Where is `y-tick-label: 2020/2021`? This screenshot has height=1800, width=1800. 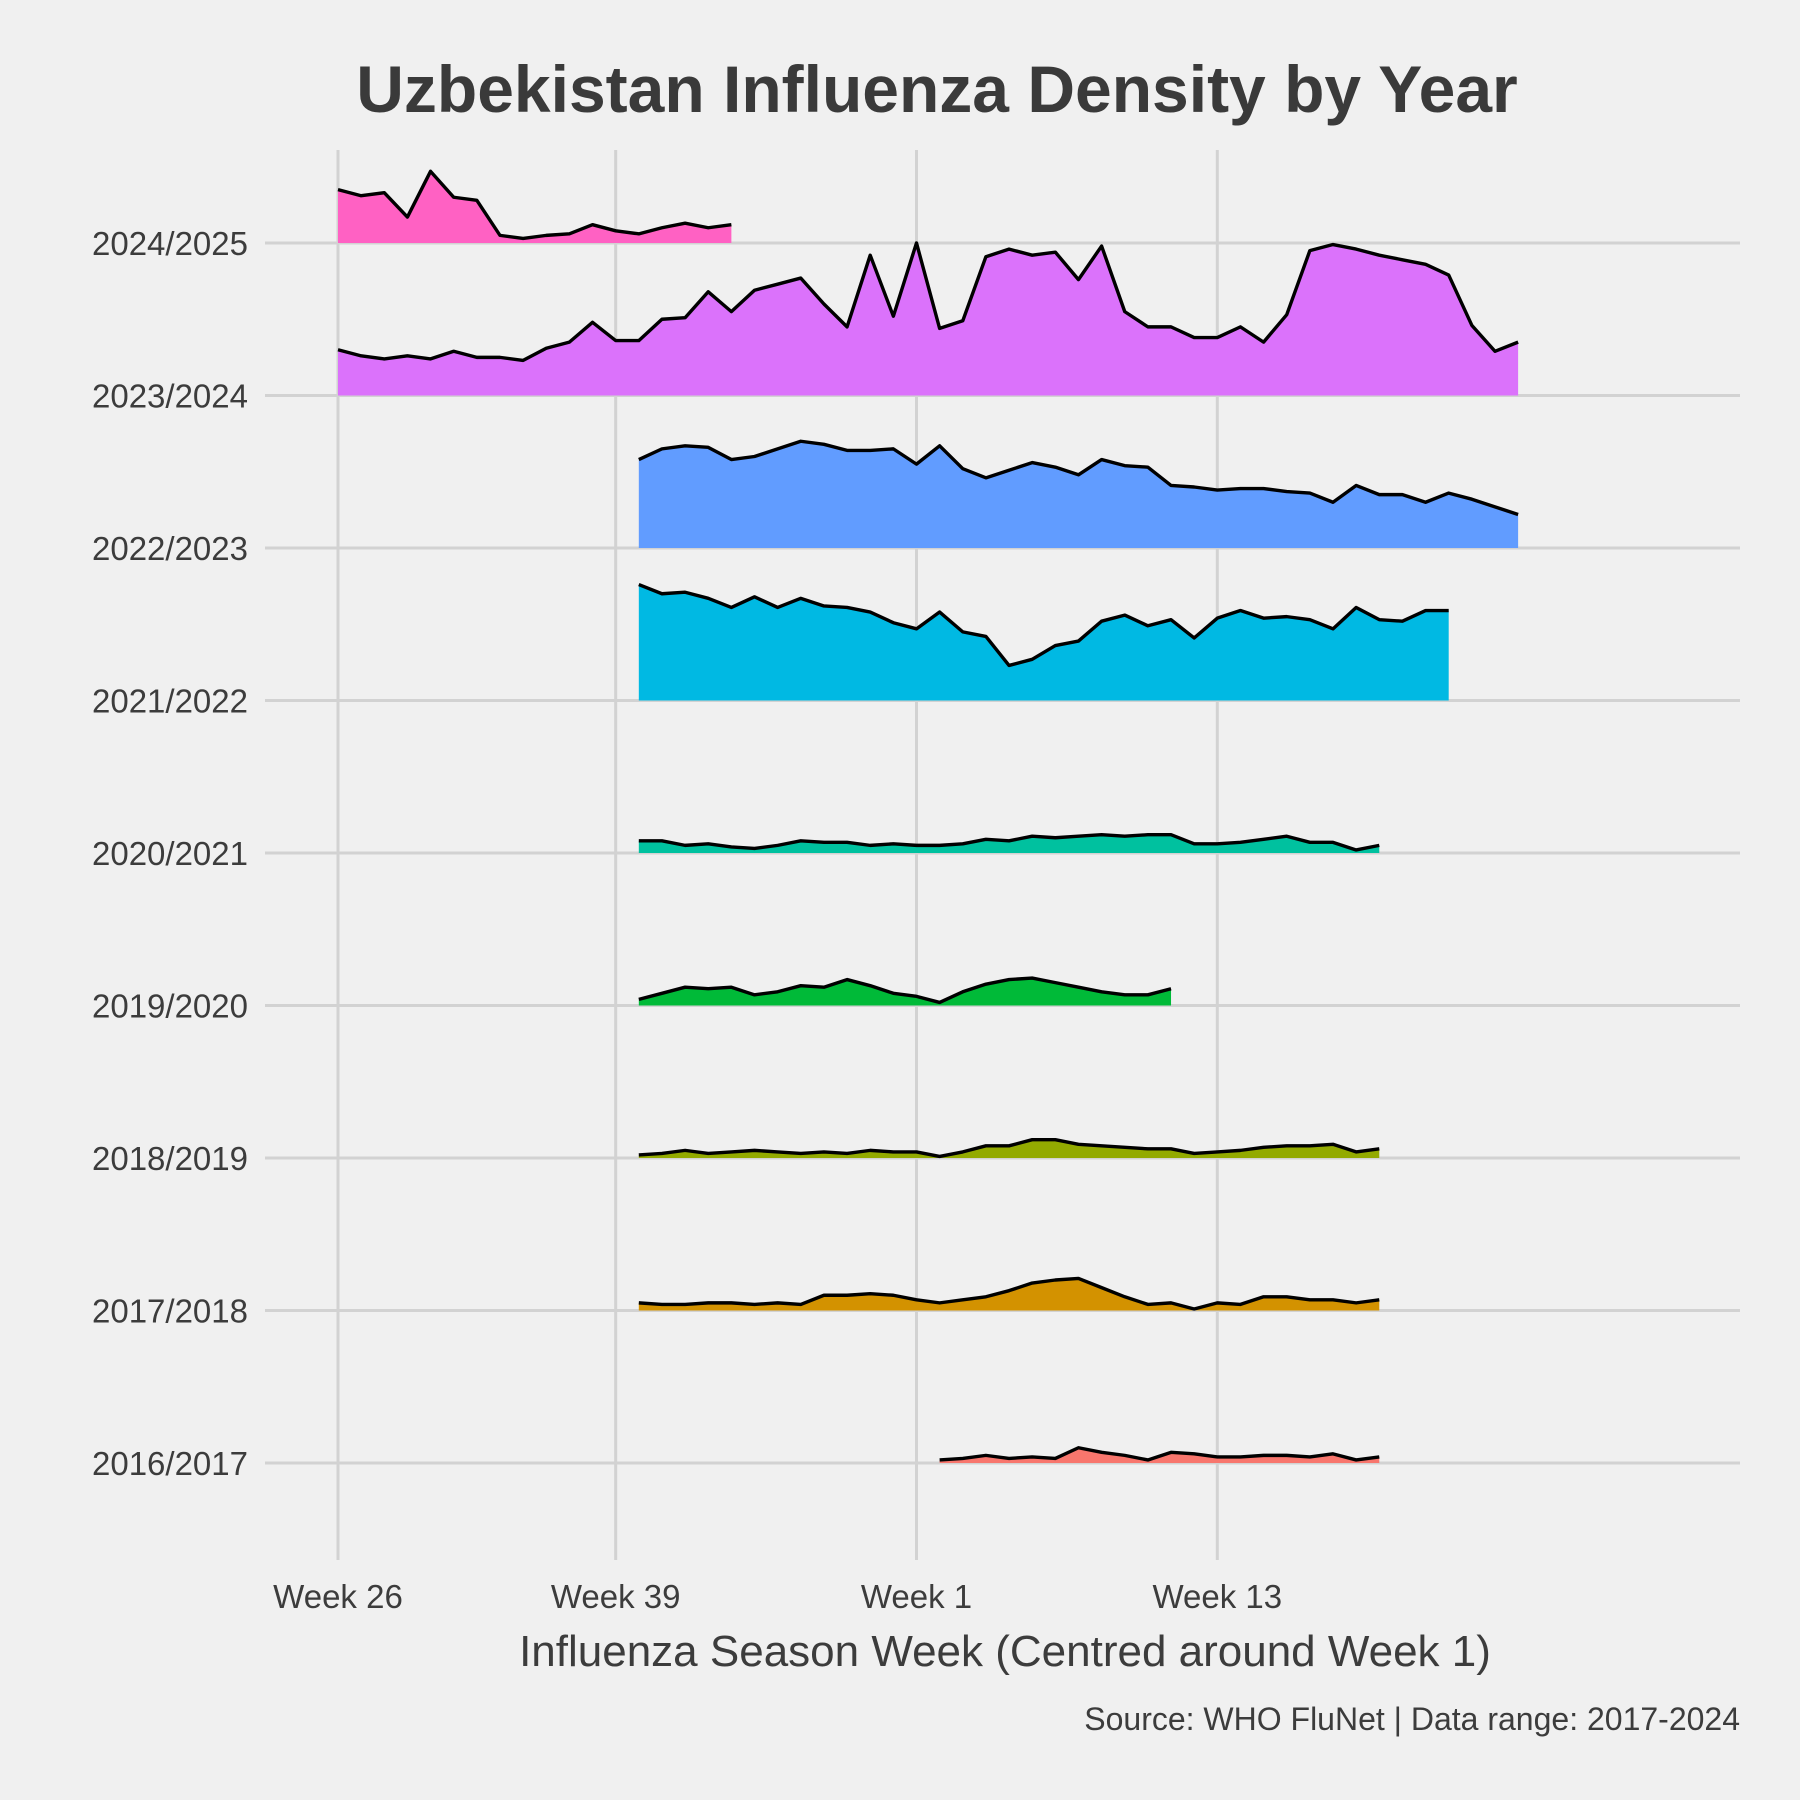
y-tick-label: 2020/2021 is located at coordinates (170, 853).